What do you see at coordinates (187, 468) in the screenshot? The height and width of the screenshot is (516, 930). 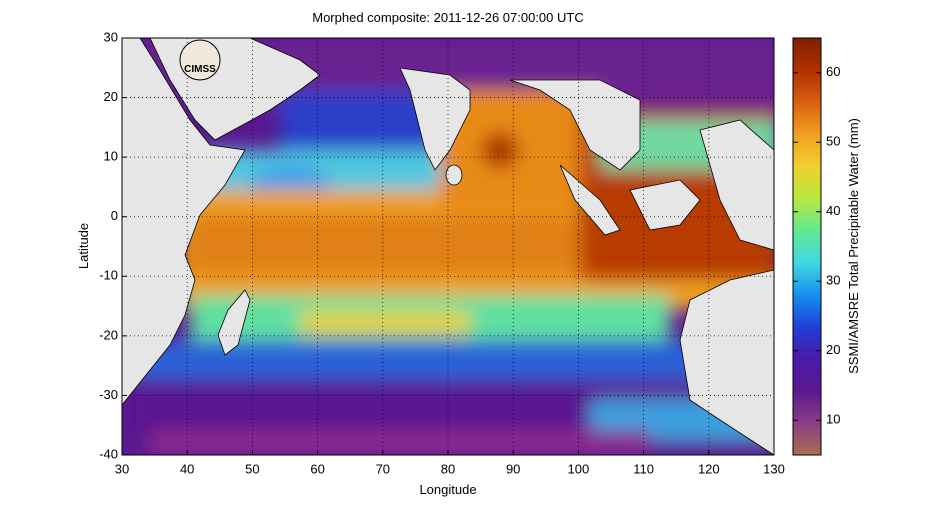 I see `x-tick-label: 40` at bounding box center [187, 468].